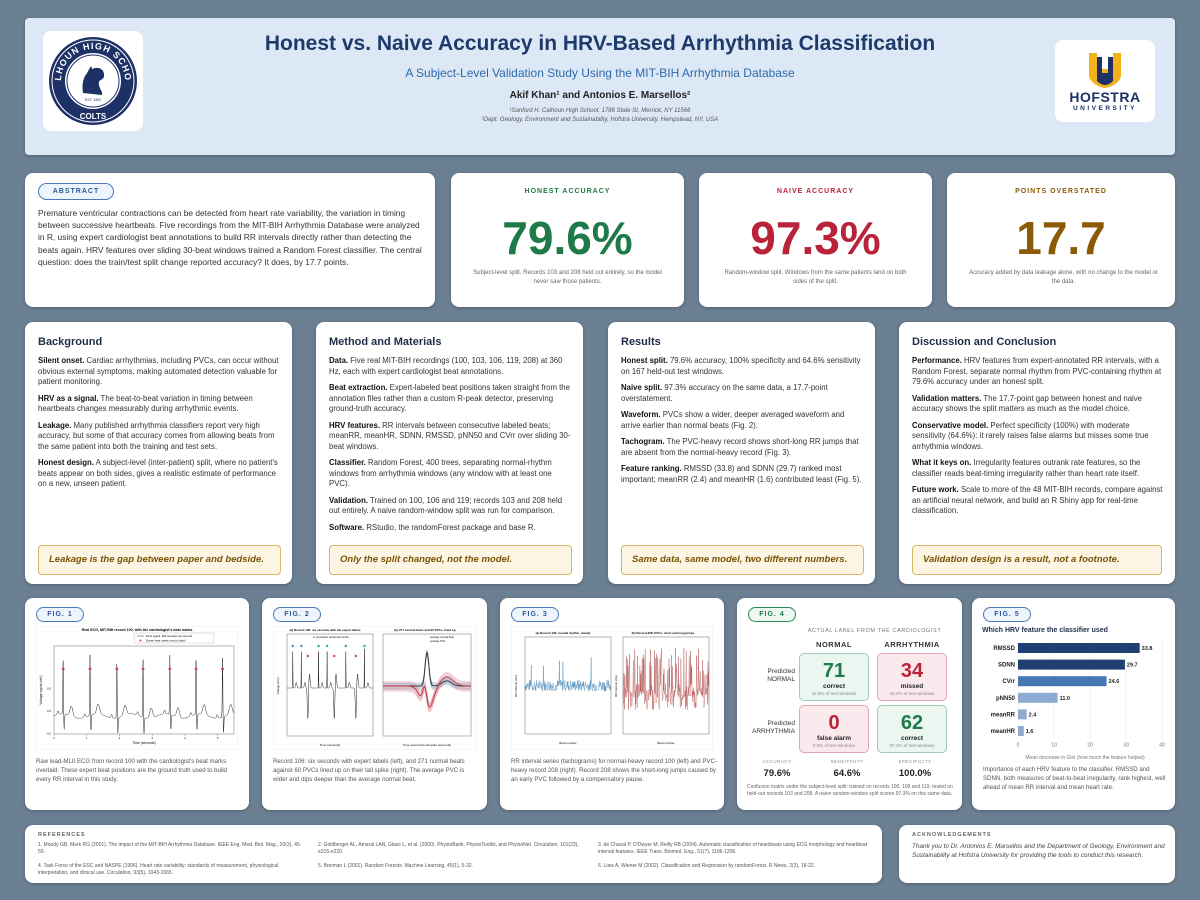 This screenshot has width=1200, height=900. I want to click on hofstra-shield-icon, so click(1105, 70).